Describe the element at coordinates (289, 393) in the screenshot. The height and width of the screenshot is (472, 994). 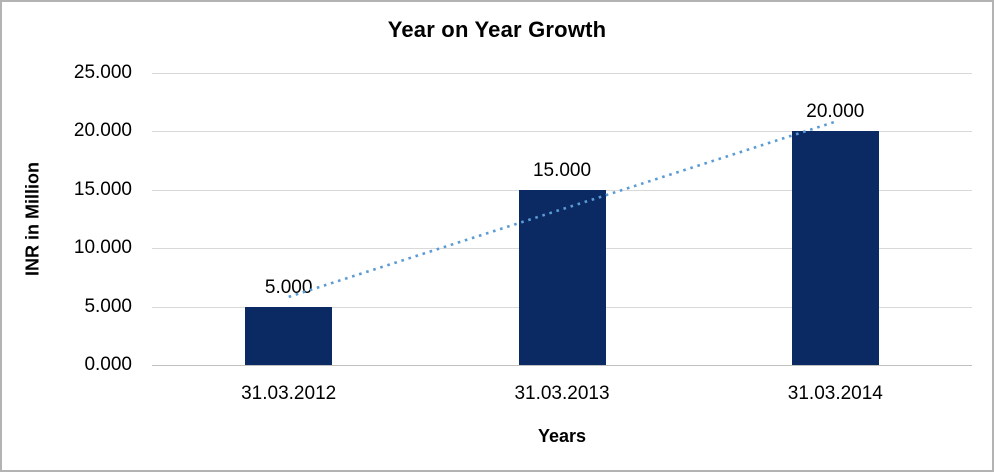
I see `x-tick-label: 31.03.2012` at that location.